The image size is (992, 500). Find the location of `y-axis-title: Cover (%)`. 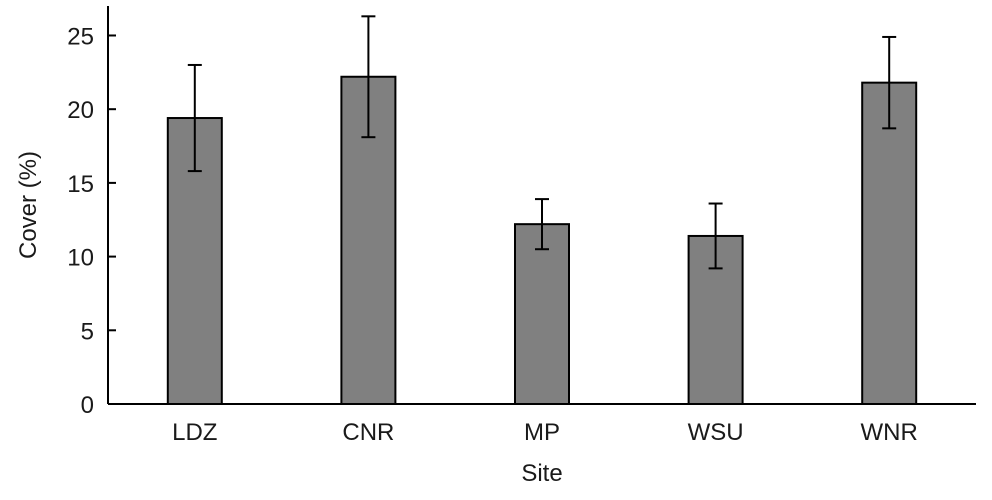

y-axis-title: Cover (%) is located at coordinates (28, 205).